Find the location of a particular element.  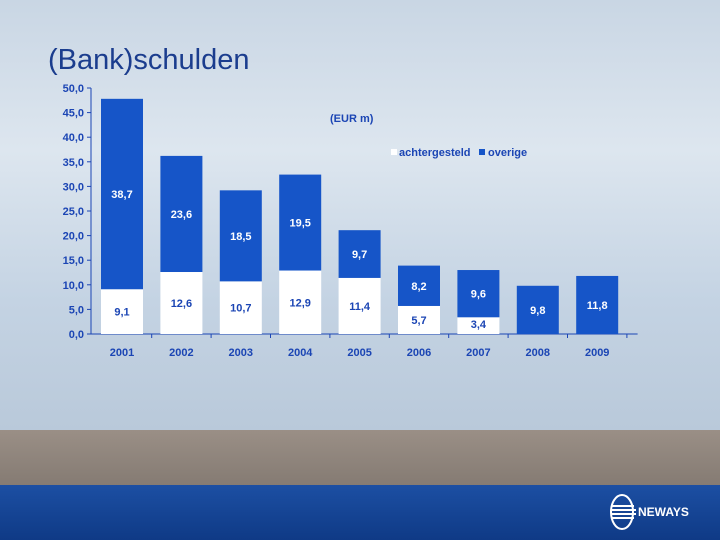

legend: achtergesteld overige is located at coordinates (459, 153).